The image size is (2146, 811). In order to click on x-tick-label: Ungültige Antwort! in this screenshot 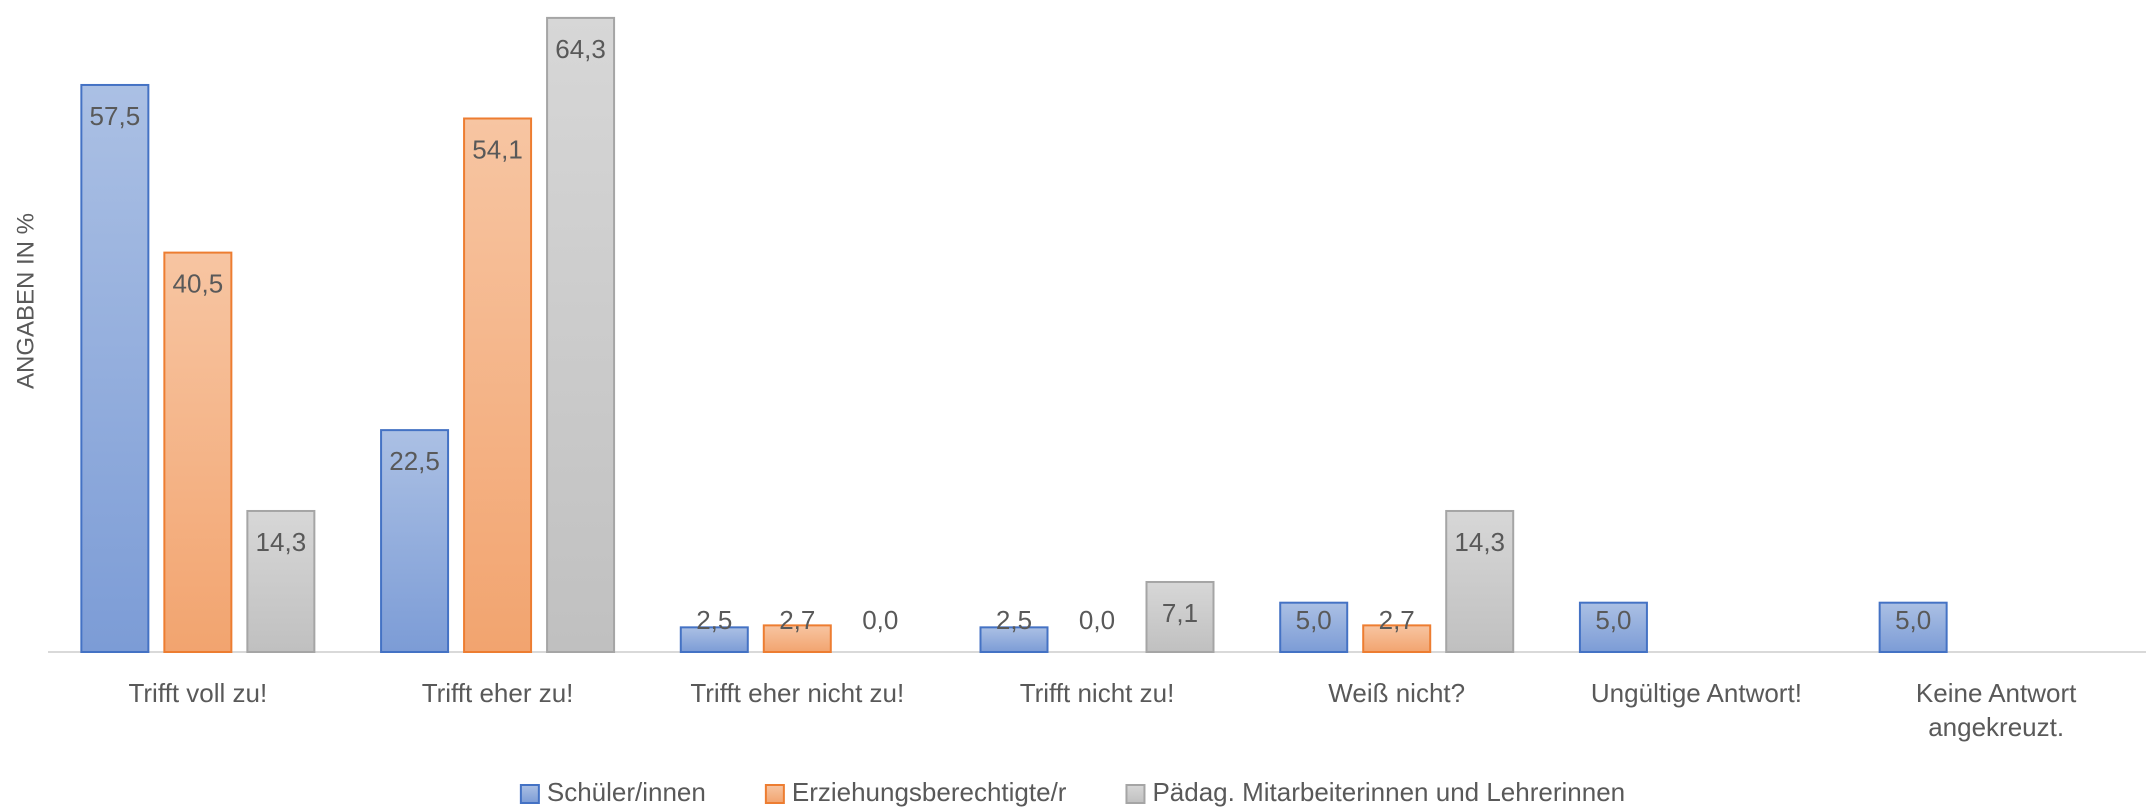, I will do `click(1696, 693)`.